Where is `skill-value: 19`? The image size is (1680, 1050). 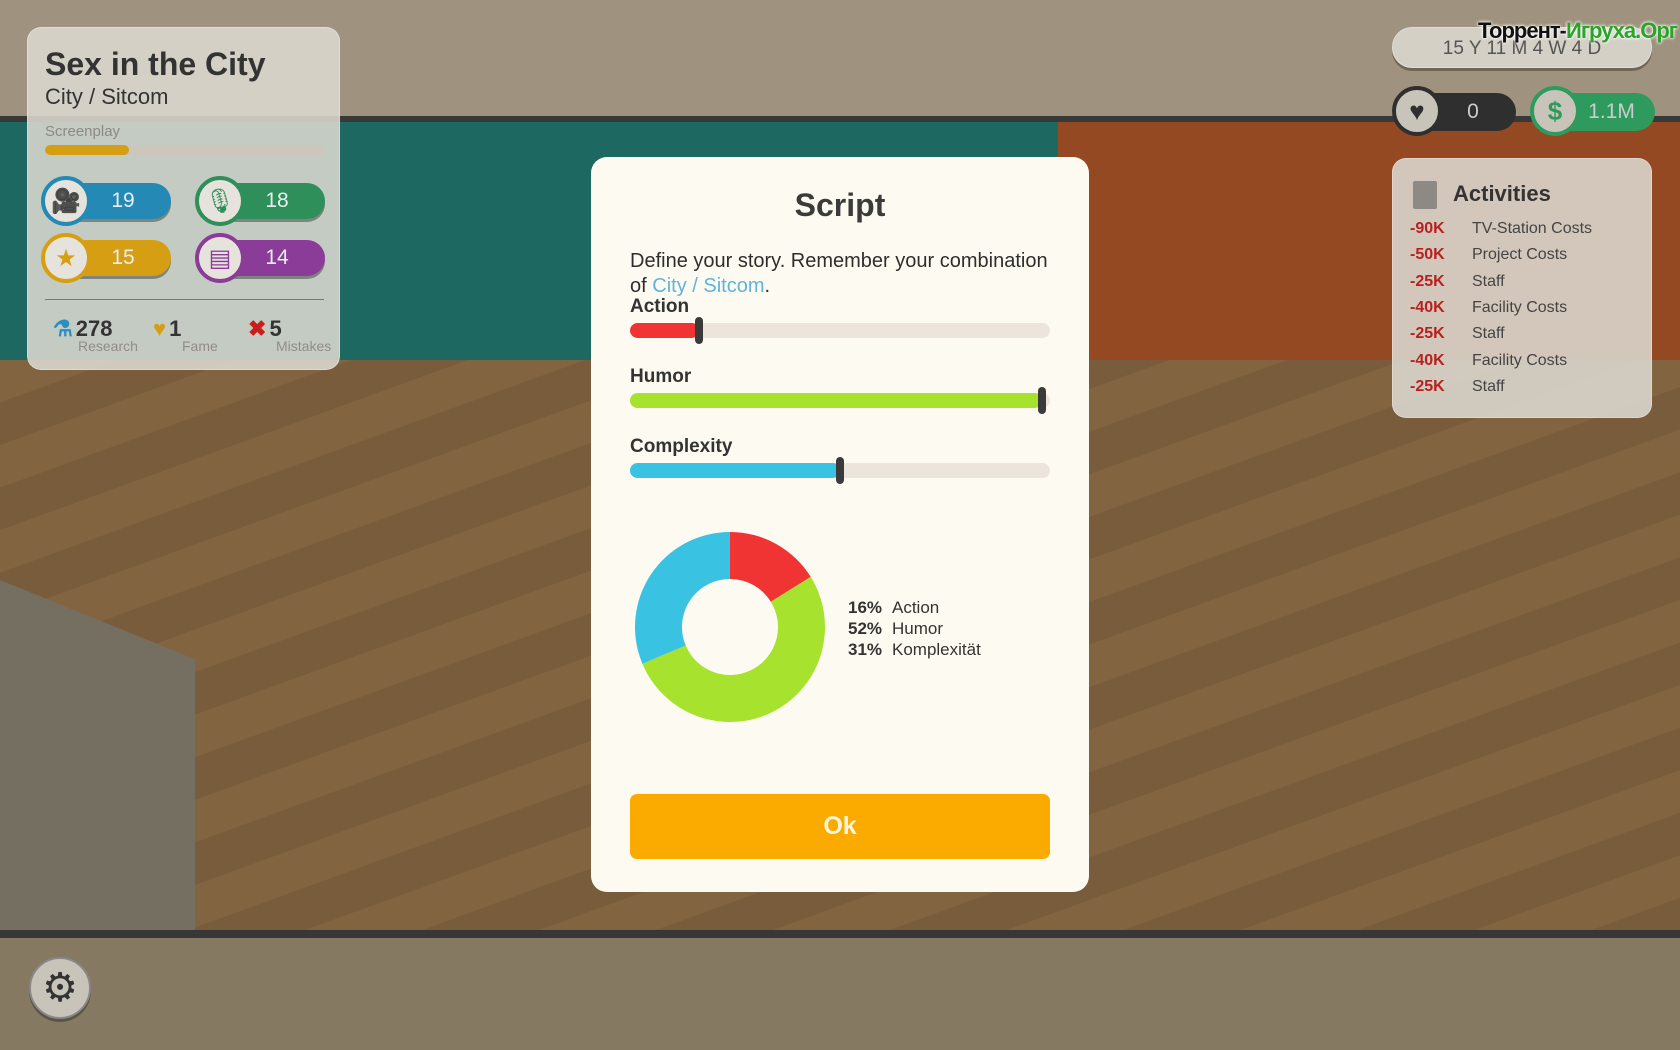
skill-value: 19 is located at coordinates (123, 200).